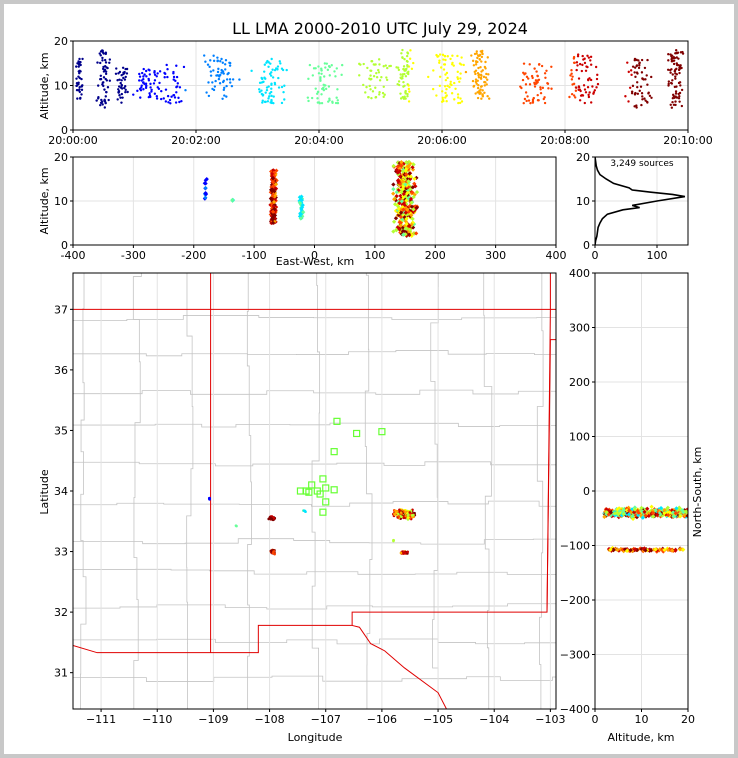 This screenshot has width=738, height=758. Describe the element at coordinates (315, 261) in the screenshot. I see `east-west-xlabel: East-West, km` at that location.